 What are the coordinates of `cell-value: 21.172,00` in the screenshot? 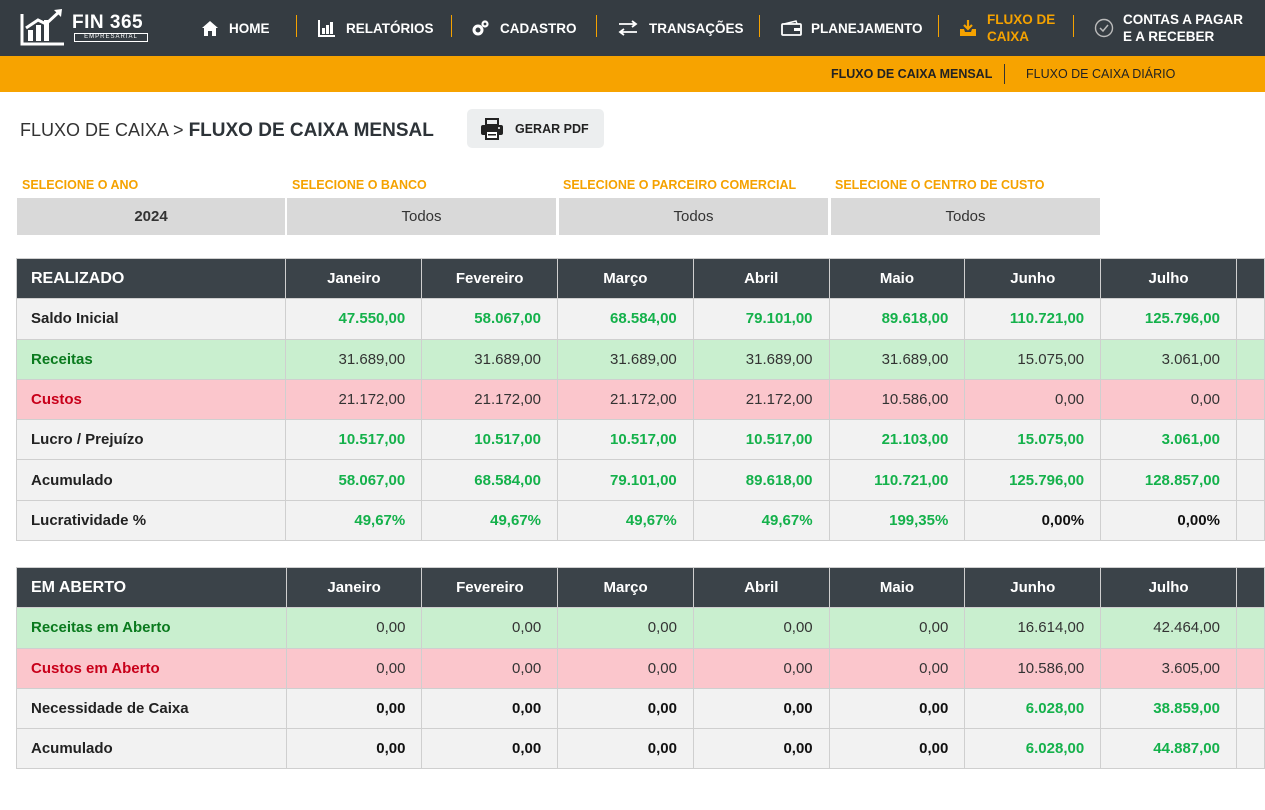 It's located at (625, 399).